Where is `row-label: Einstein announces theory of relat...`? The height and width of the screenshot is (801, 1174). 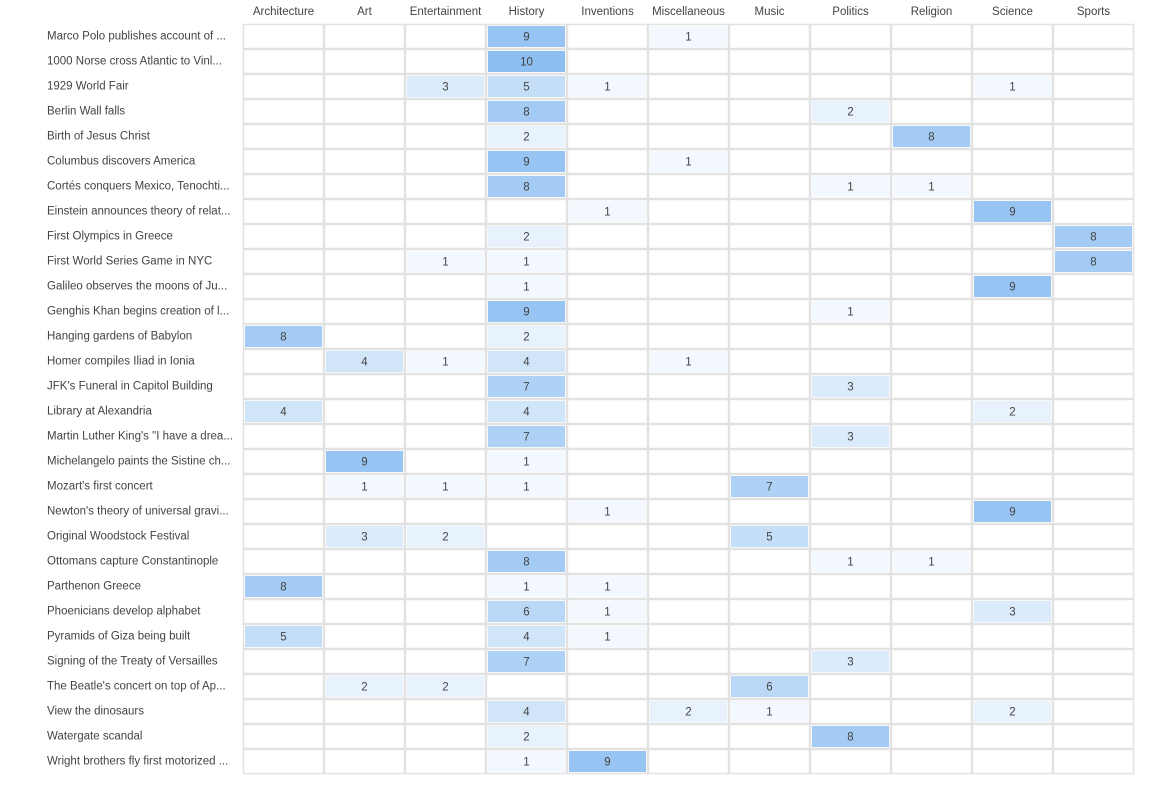
row-label: Einstein announces theory of relat... is located at coordinates (138, 212).